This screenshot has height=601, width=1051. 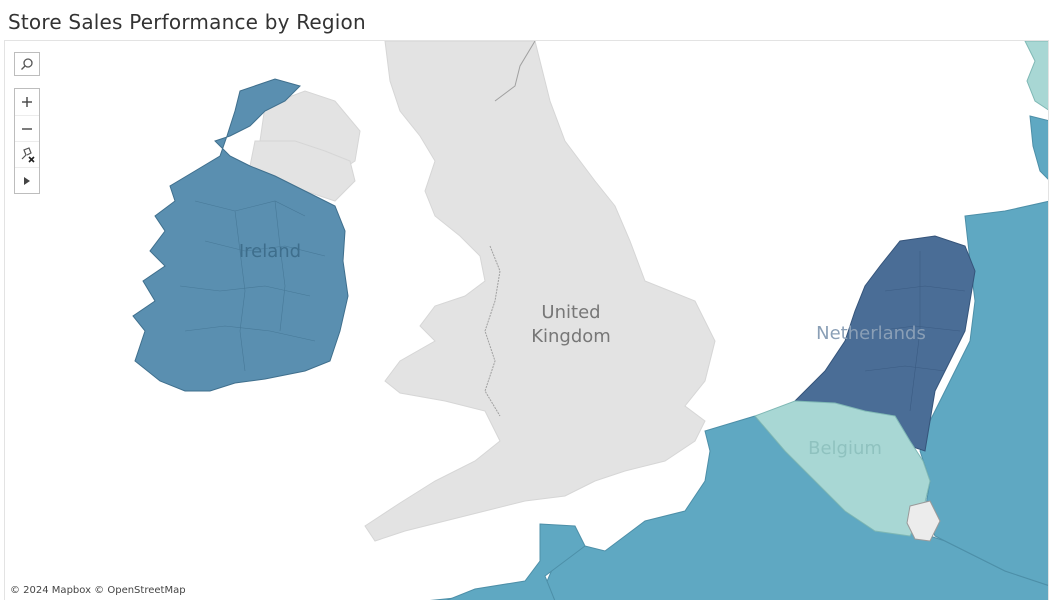 I want to click on zoom-out-button, so click(x=27, y=128).